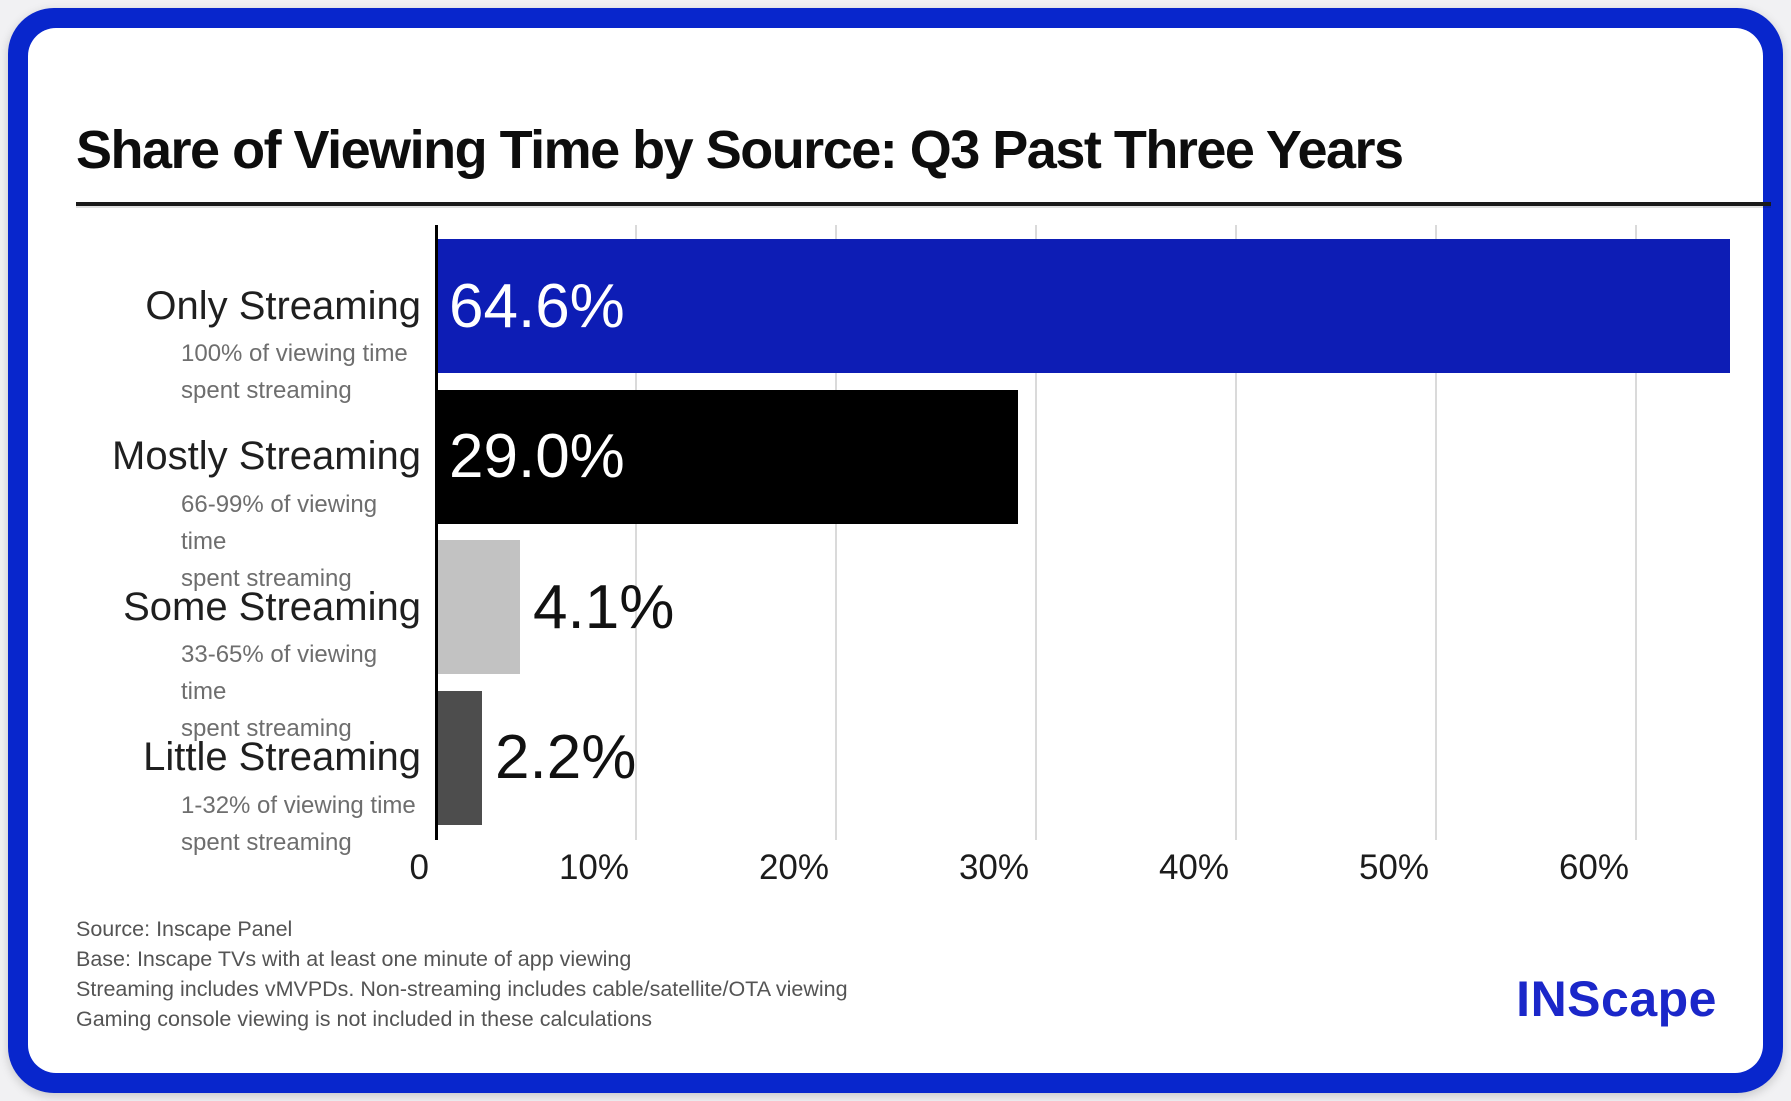 Image resolution: width=1791 pixels, height=1101 pixels. What do you see at coordinates (793, 867) in the screenshot?
I see `x-tick-label: 20%` at bounding box center [793, 867].